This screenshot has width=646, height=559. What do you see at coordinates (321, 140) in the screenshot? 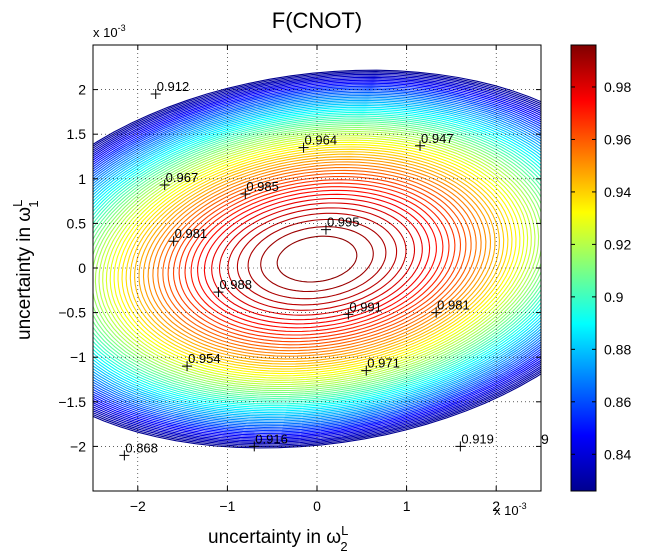
I see `contour-label: 0.964` at bounding box center [321, 140].